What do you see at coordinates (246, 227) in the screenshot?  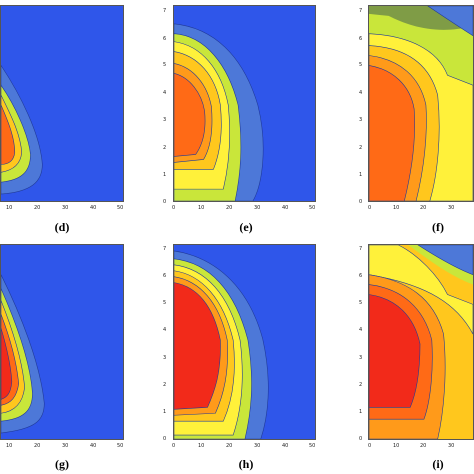 I see `caption-e: (e)` at bounding box center [246, 227].